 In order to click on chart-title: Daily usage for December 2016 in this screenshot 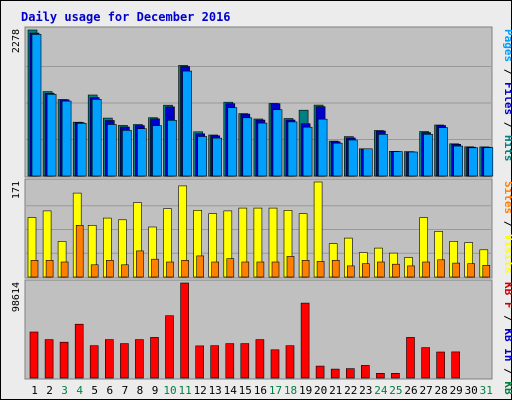, I will do `click(126, 17)`.